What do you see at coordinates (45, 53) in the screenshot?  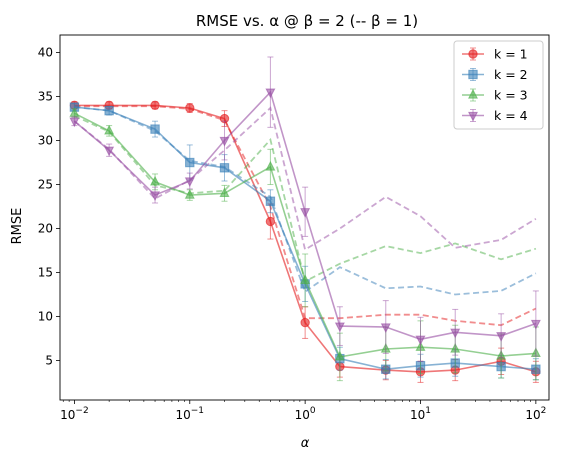 I see `y-tick-label: 40` at bounding box center [45, 53].